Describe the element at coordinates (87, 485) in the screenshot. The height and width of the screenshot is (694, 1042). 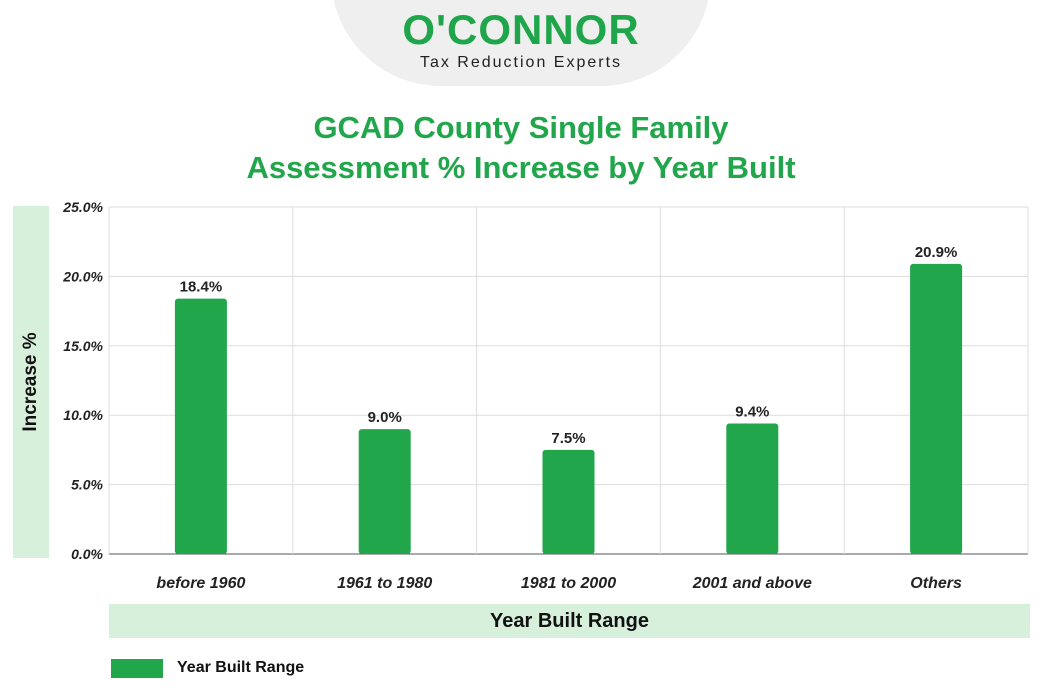
I see `y-tick-label: 5.0%` at that location.